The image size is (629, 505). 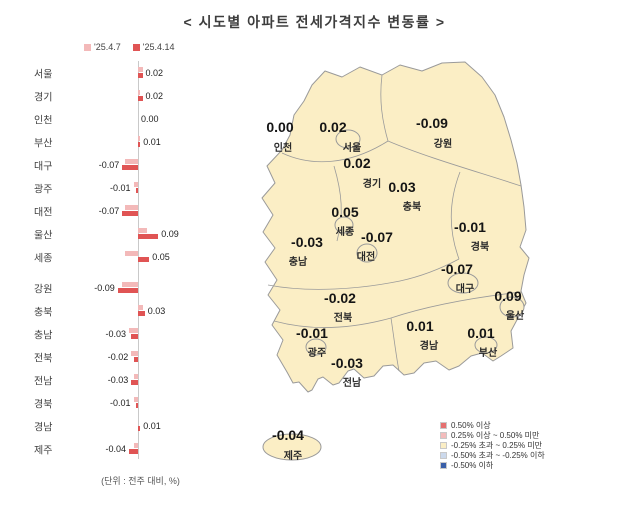 I want to click on bar-row-label: 경북, so click(x=43, y=404).